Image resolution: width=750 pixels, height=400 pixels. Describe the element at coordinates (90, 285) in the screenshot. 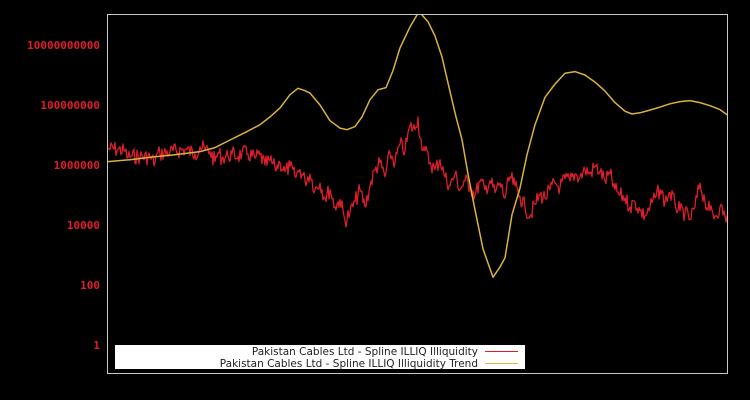

I see `y-tick-label: 100` at that location.